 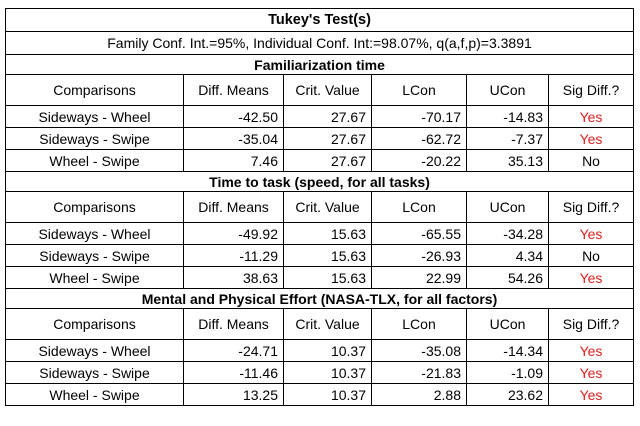 I want to click on title-row: Tukey's Test(s), so click(x=319, y=20).